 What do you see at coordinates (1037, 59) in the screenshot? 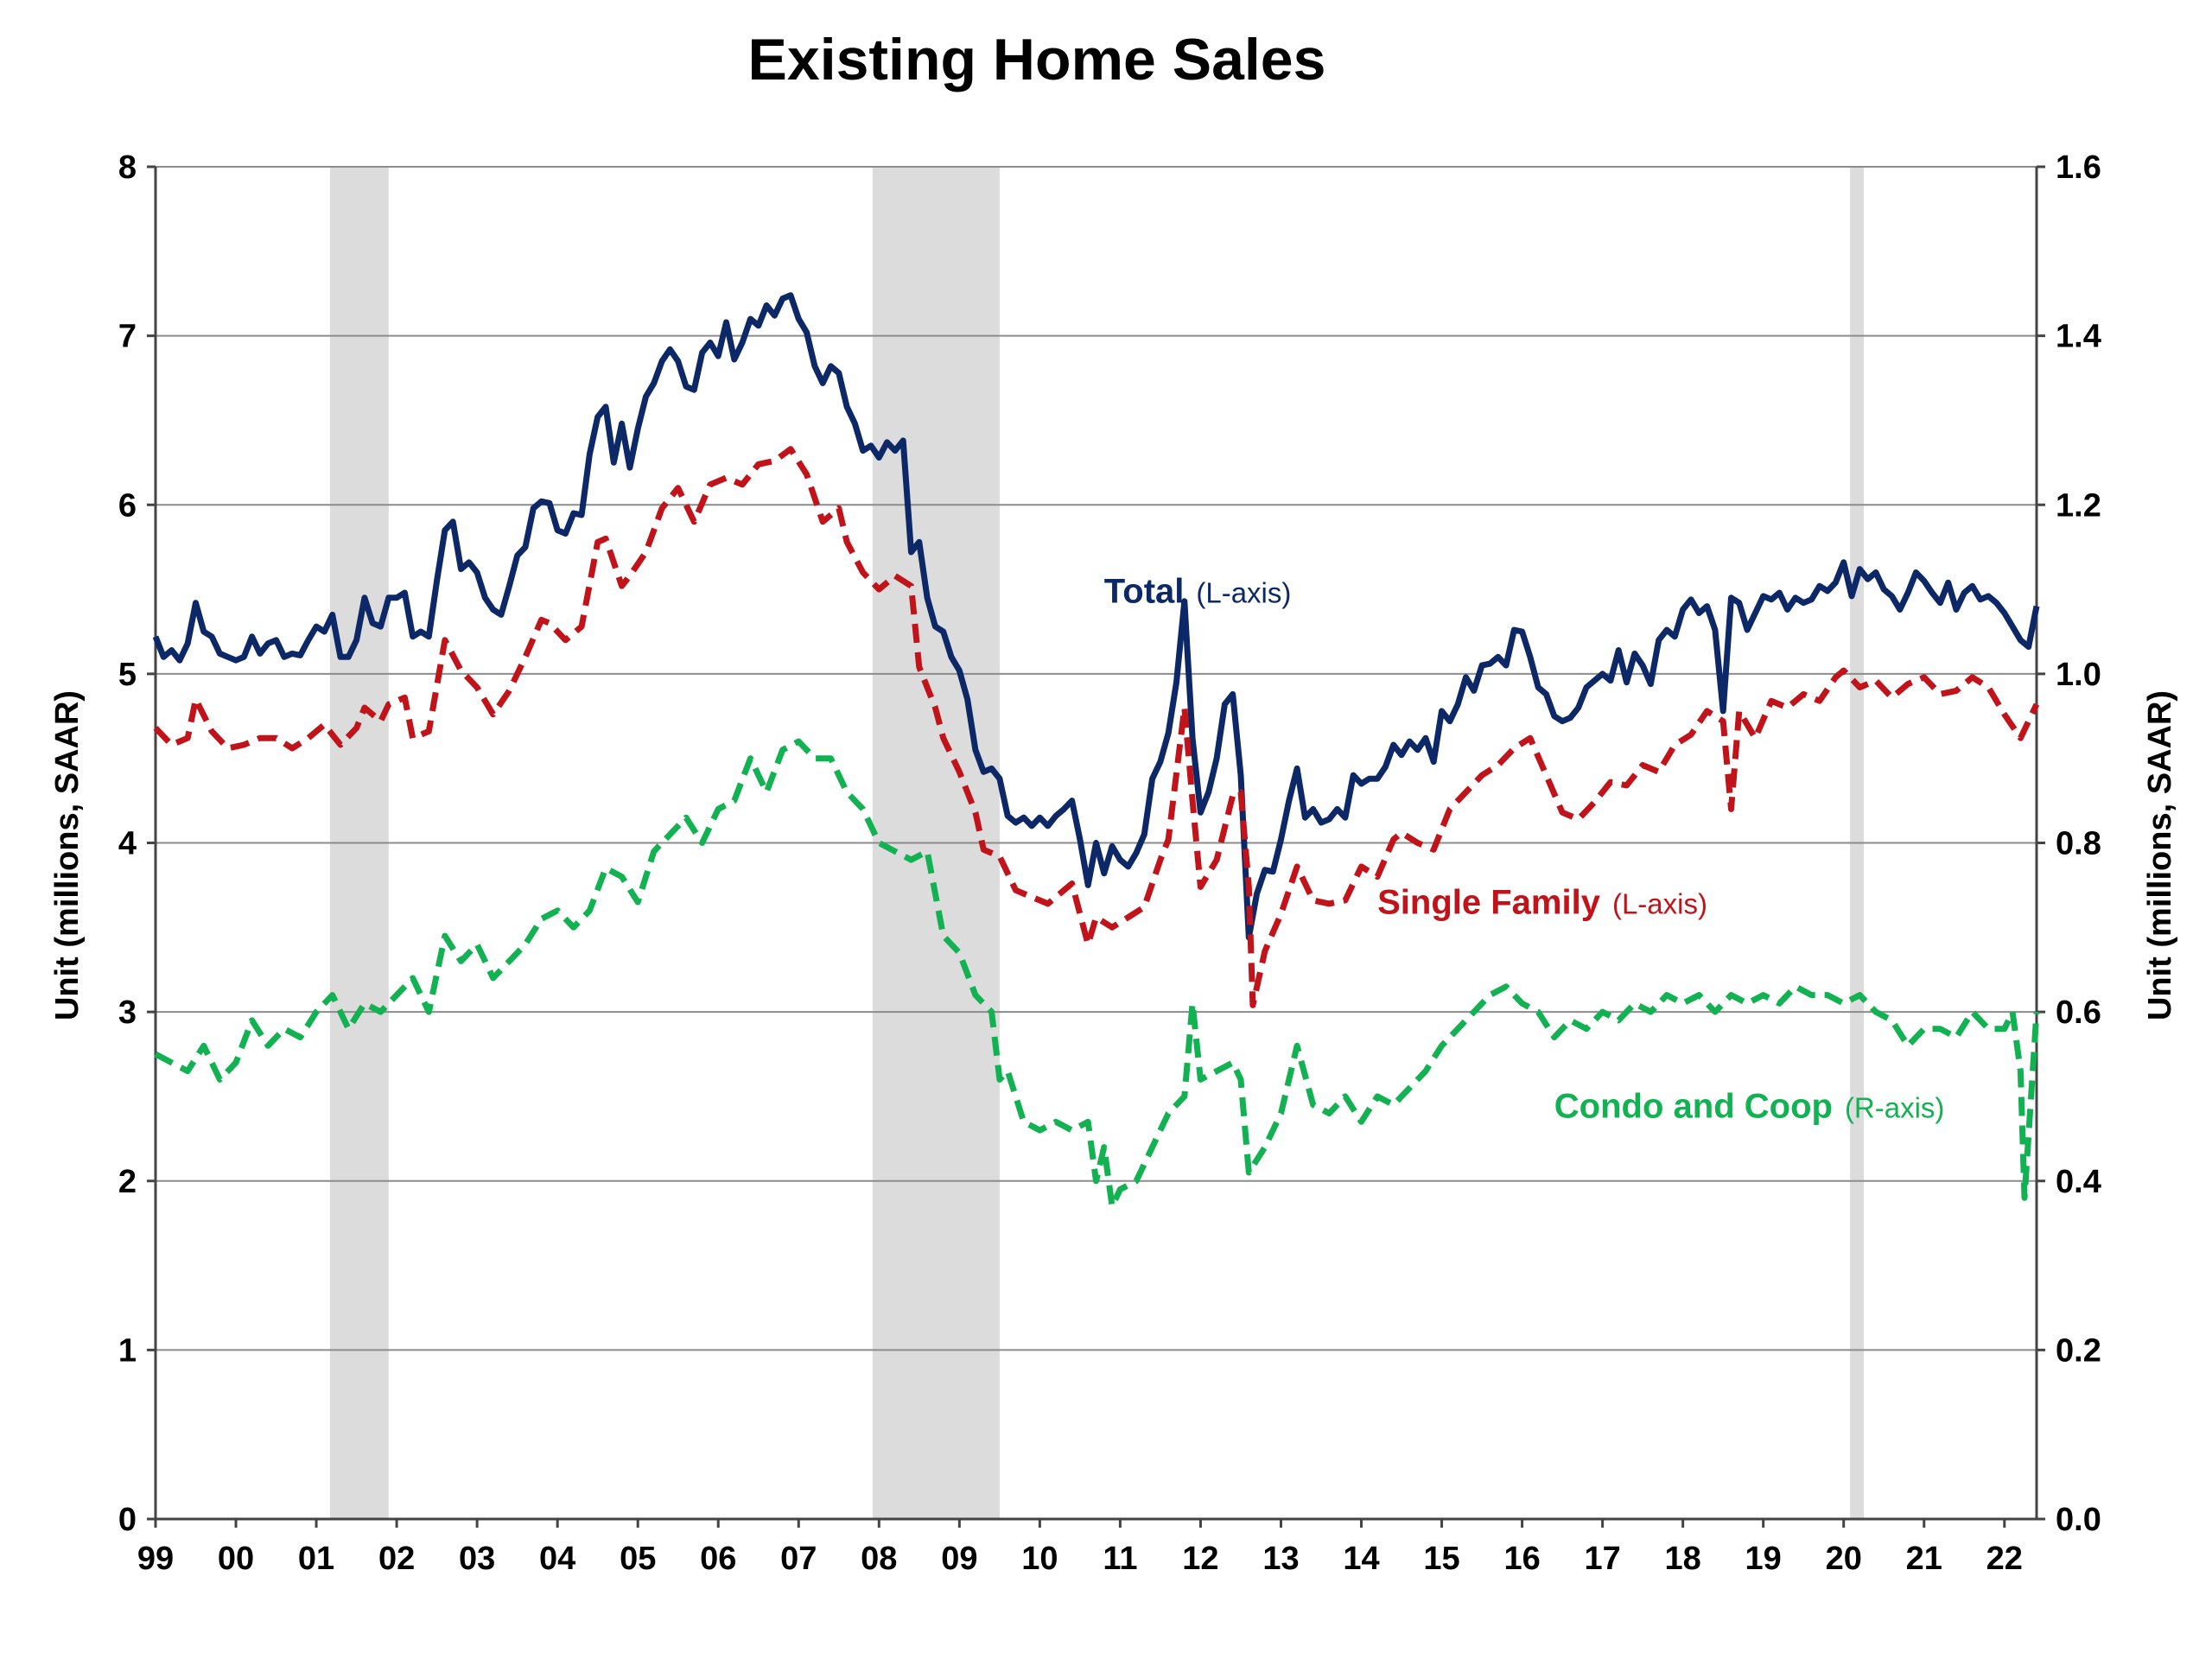
I see `chart-title: Existing Home Sales` at bounding box center [1037, 59].